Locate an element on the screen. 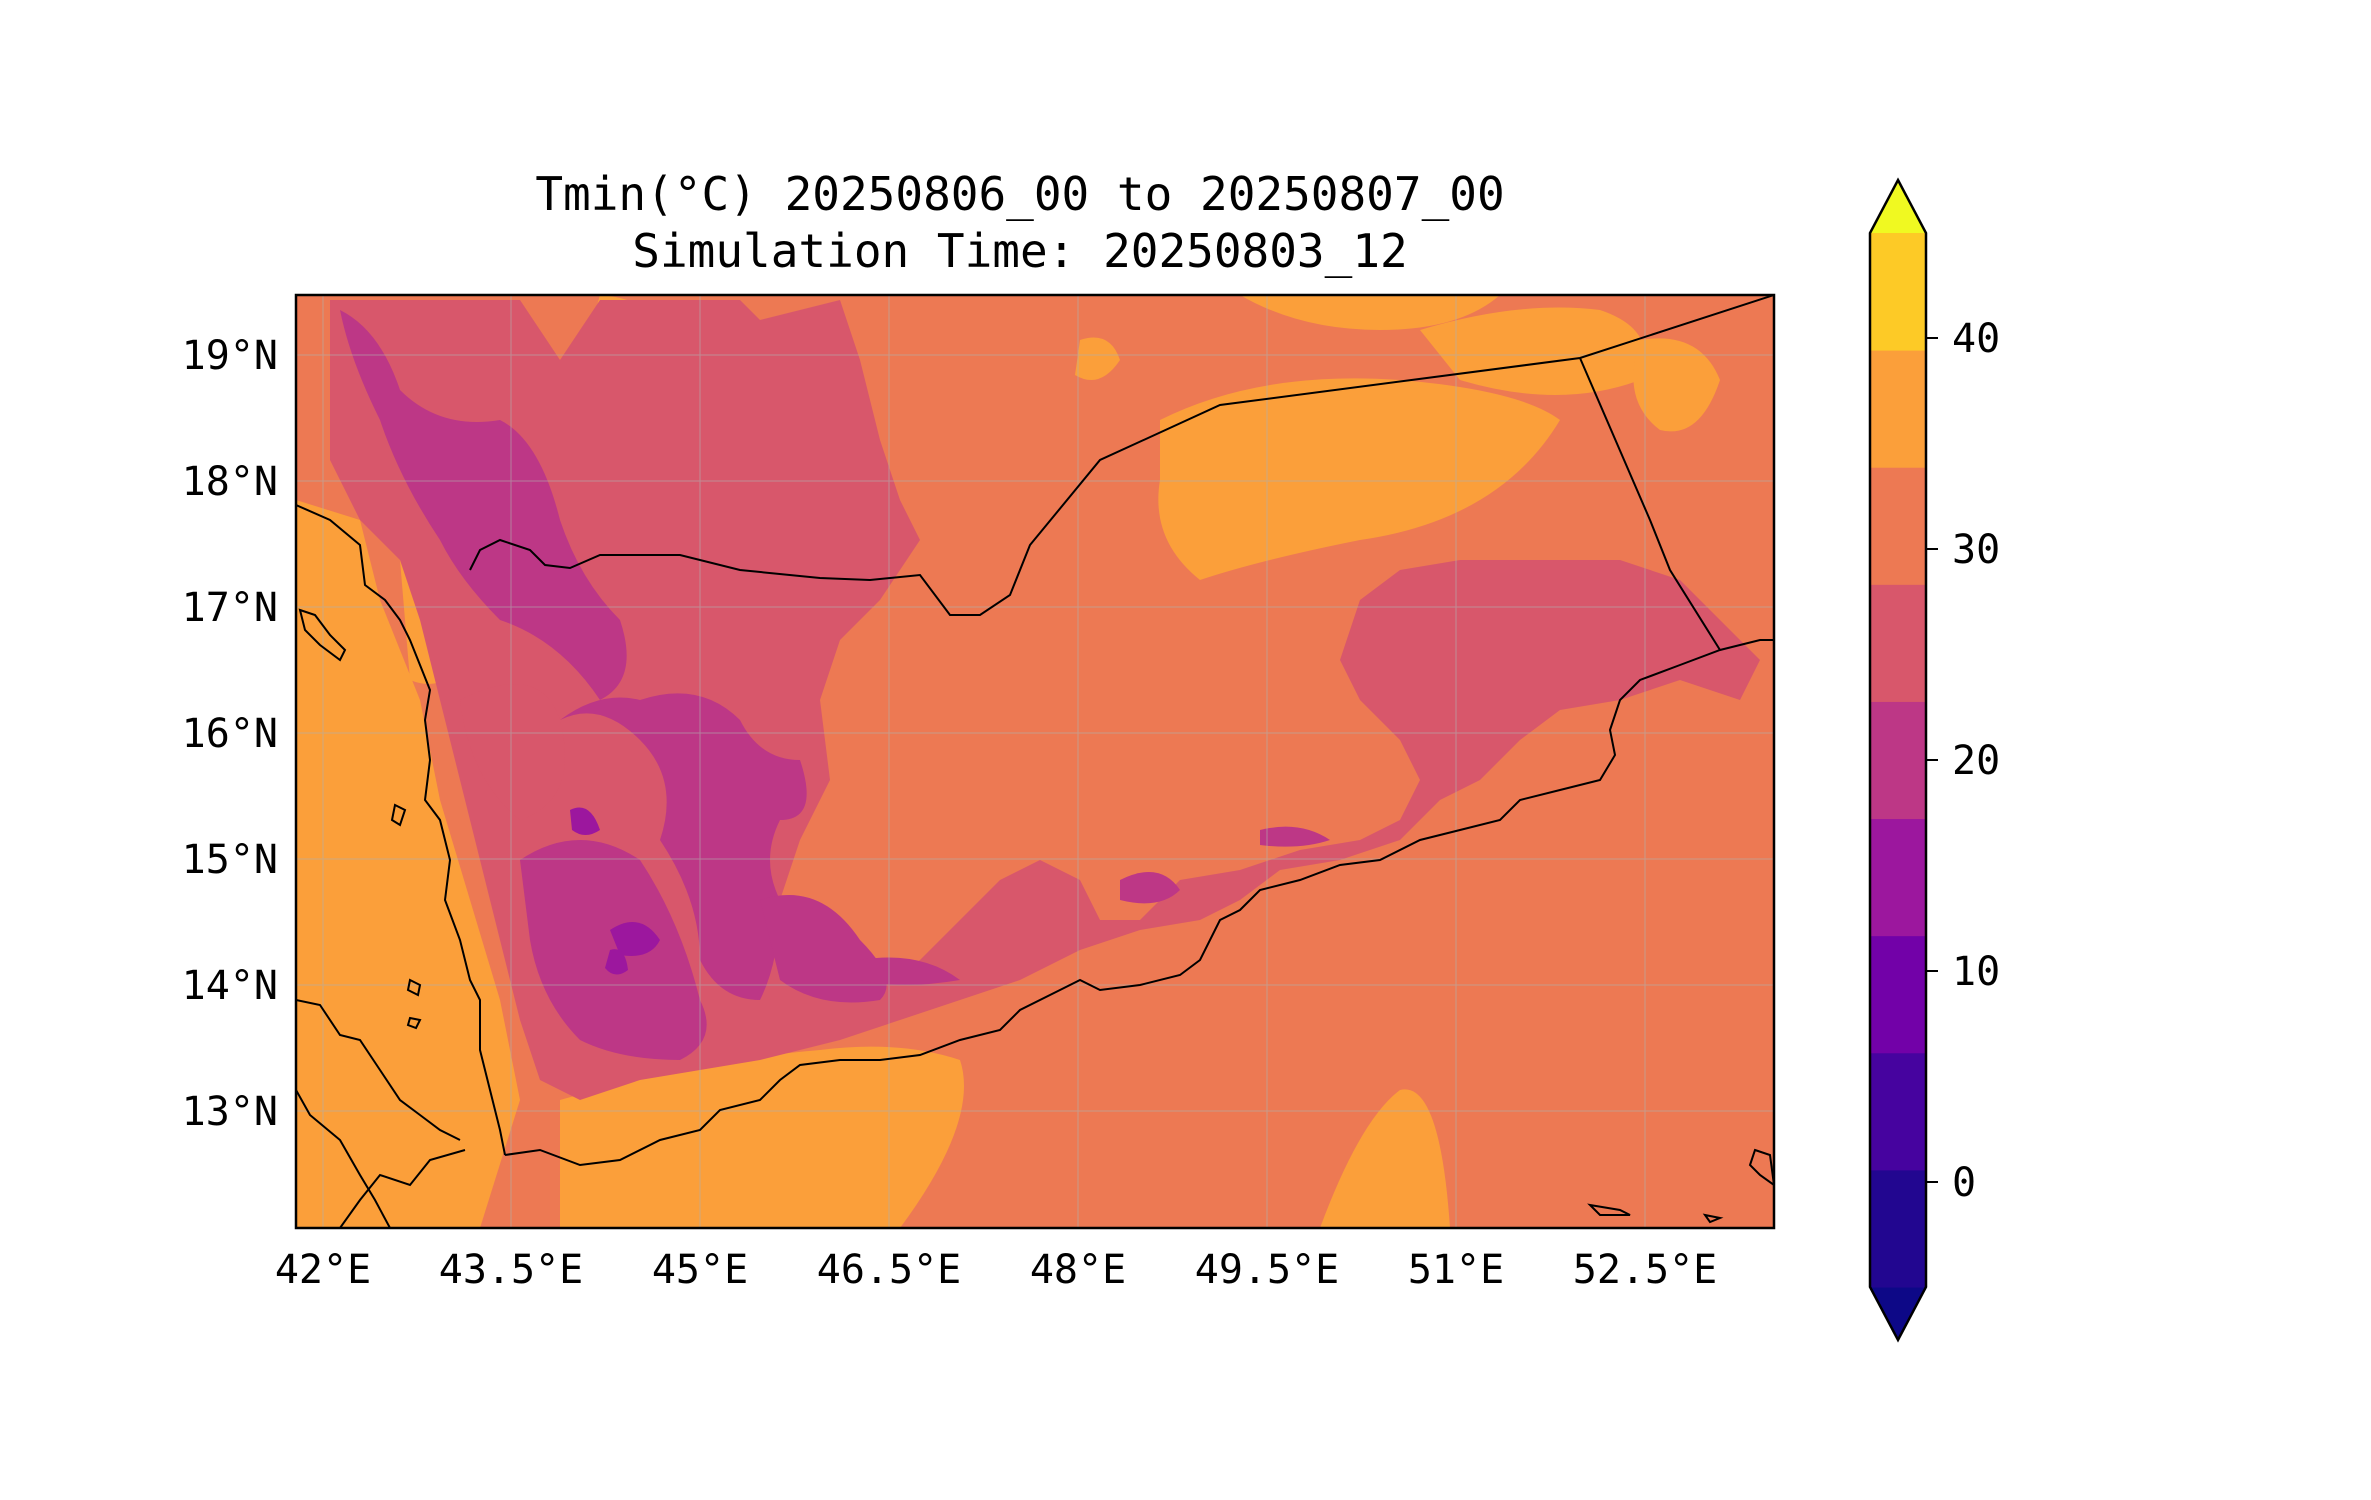 The width and height of the screenshot is (2371, 1500). y-tick-label: 16°N is located at coordinates (230, 734).